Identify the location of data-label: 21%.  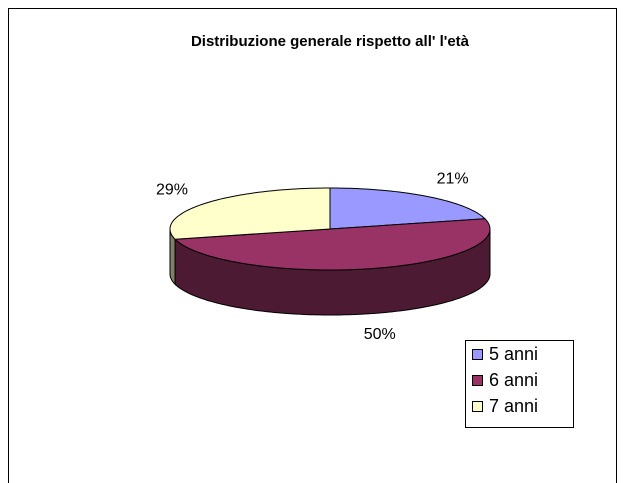
(453, 178).